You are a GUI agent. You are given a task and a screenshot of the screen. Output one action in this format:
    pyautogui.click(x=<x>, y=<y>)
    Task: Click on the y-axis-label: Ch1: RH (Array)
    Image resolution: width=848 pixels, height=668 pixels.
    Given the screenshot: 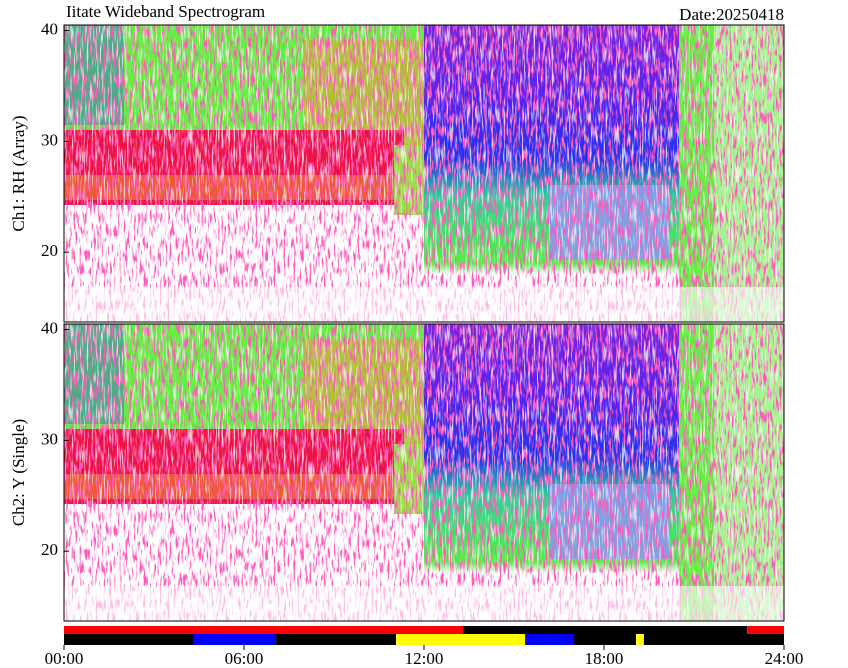 What is the action you would take?
    pyautogui.click(x=18, y=173)
    